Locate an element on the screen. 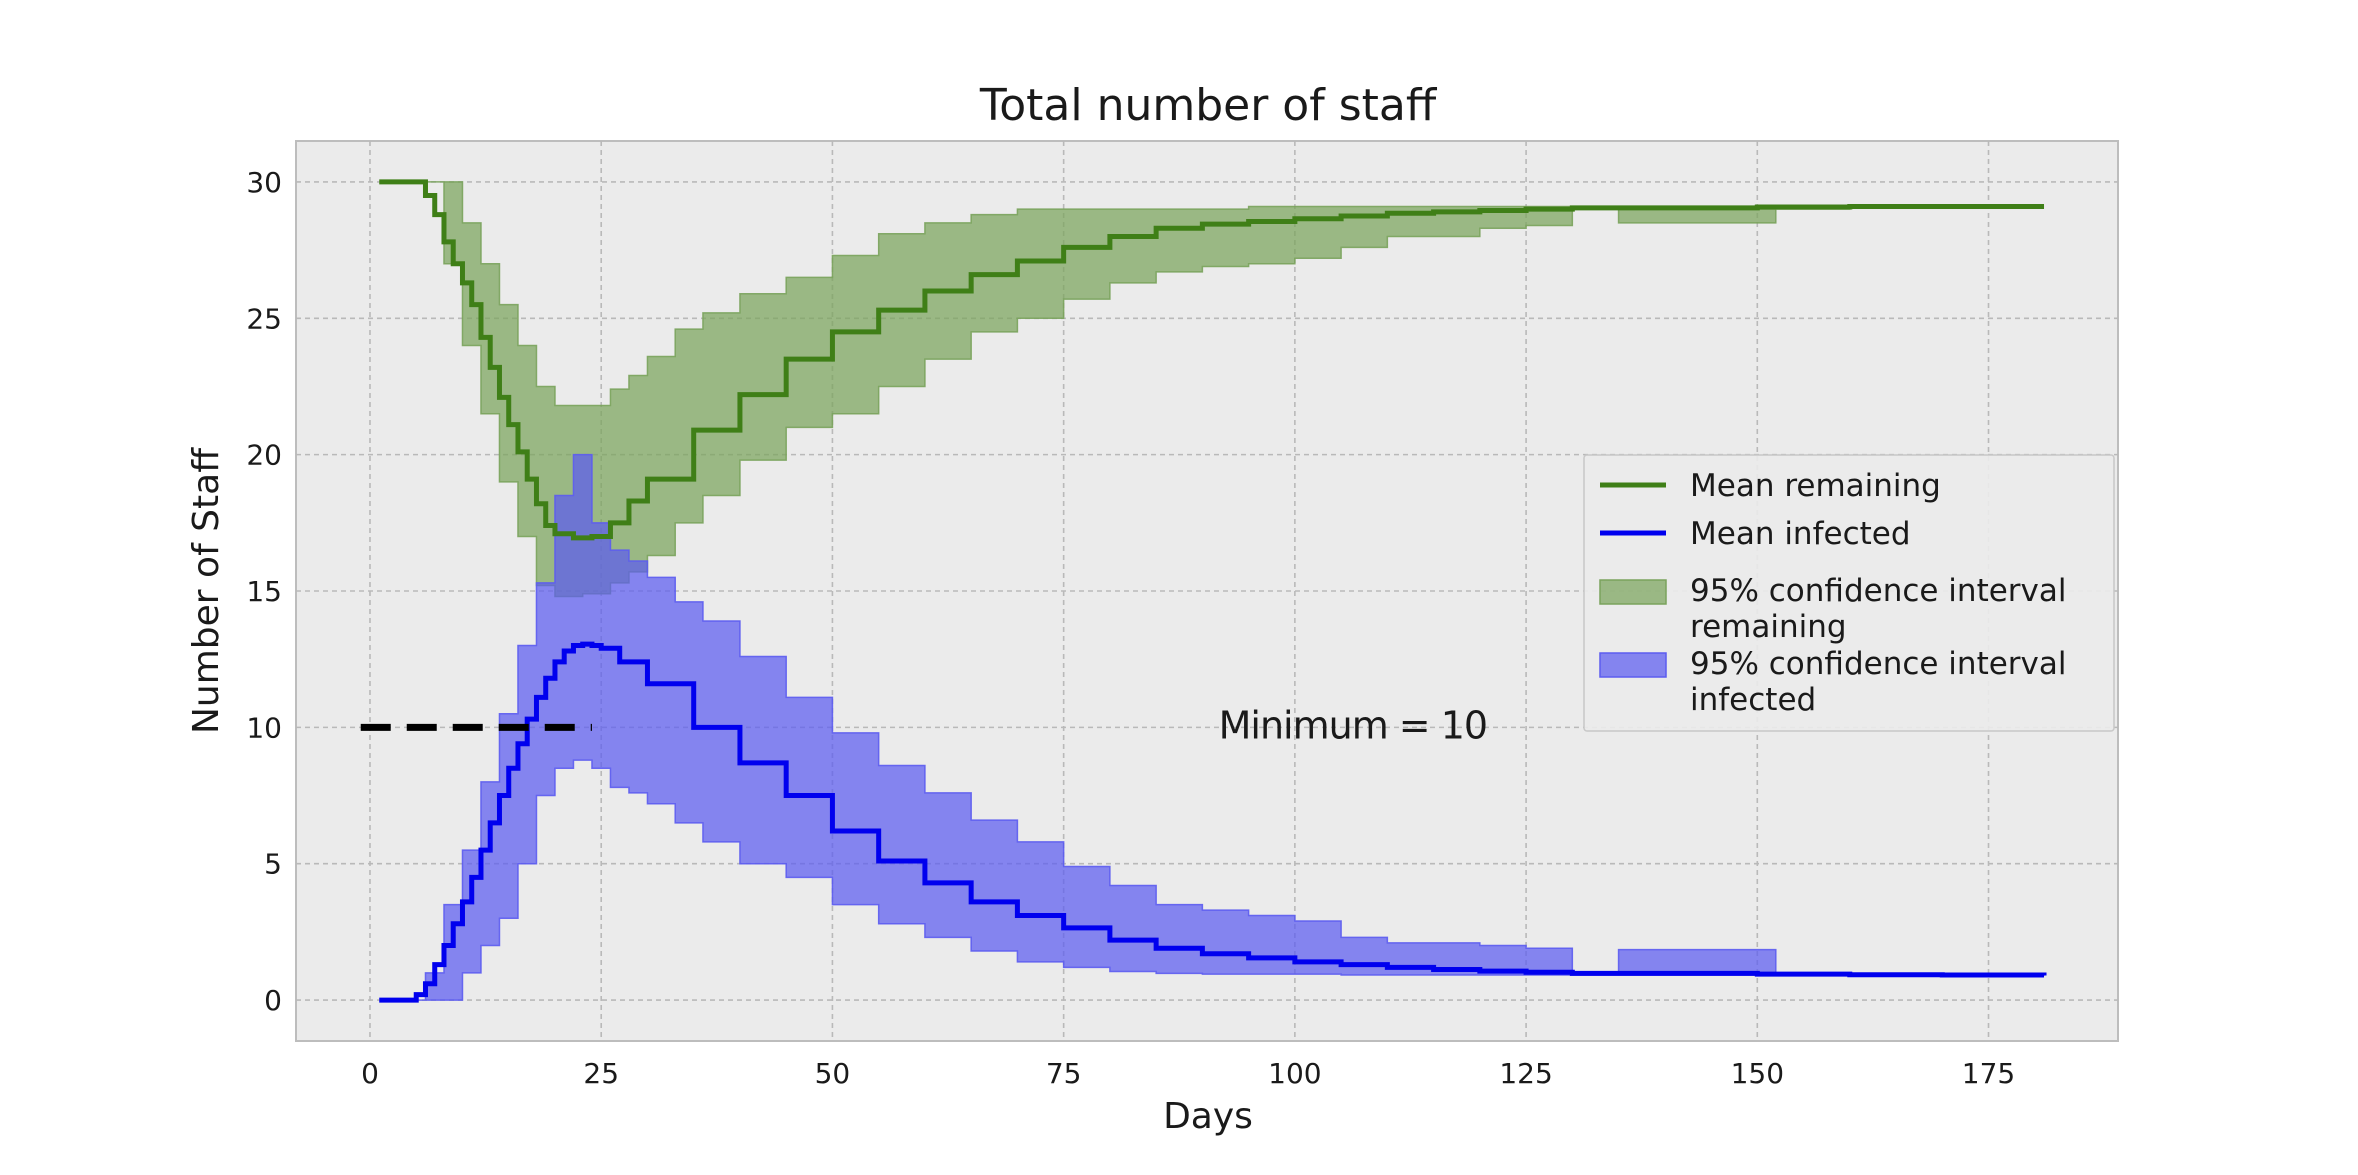 This screenshot has width=2358, height=1175. y-axis-label: Number of Staff is located at coordinates (206, 590).